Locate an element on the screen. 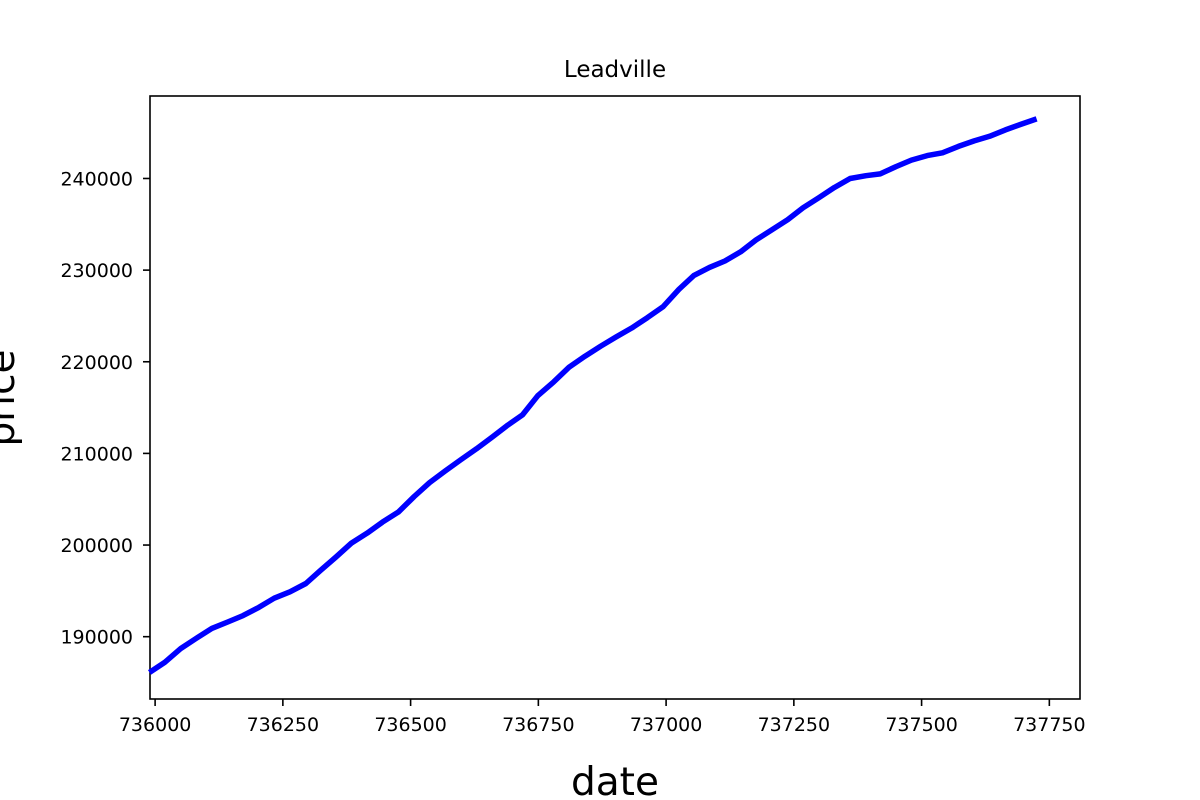 This screenshot has height=800, width=1200. x-tick-label: 737500 is located at coordinates (921, 725).